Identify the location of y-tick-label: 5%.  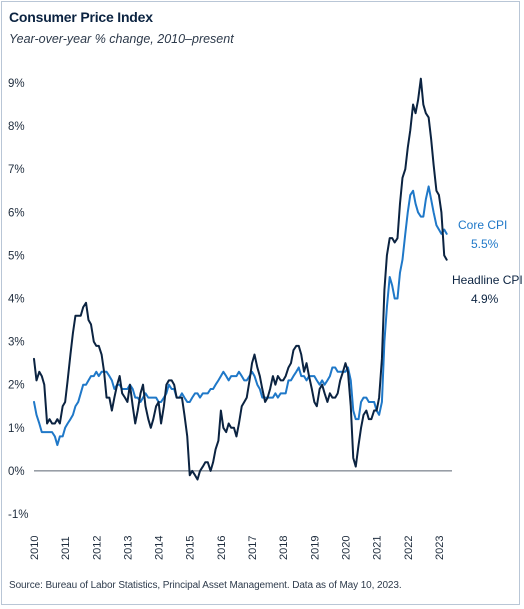
(16, 256).